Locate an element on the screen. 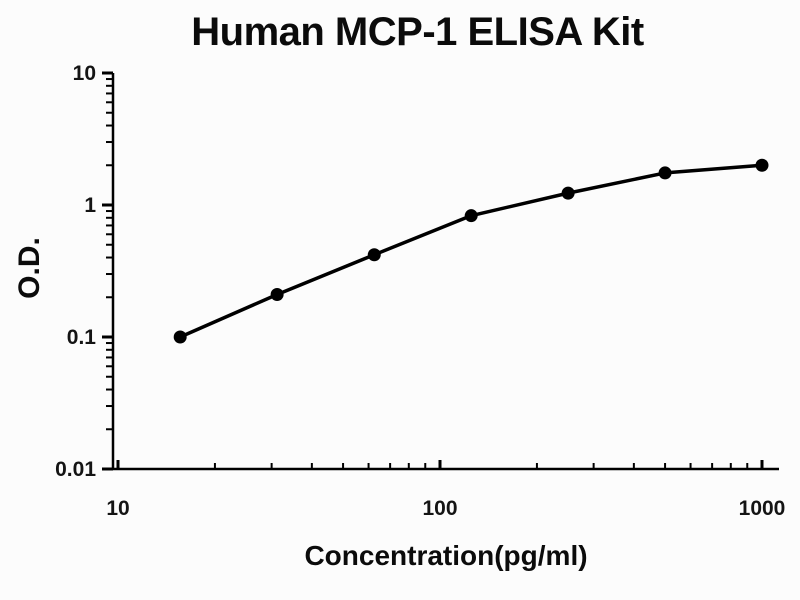 The width and height of the screenshot is (800, 600). x-tick-label: 10 is located at coordinates (117, 508).